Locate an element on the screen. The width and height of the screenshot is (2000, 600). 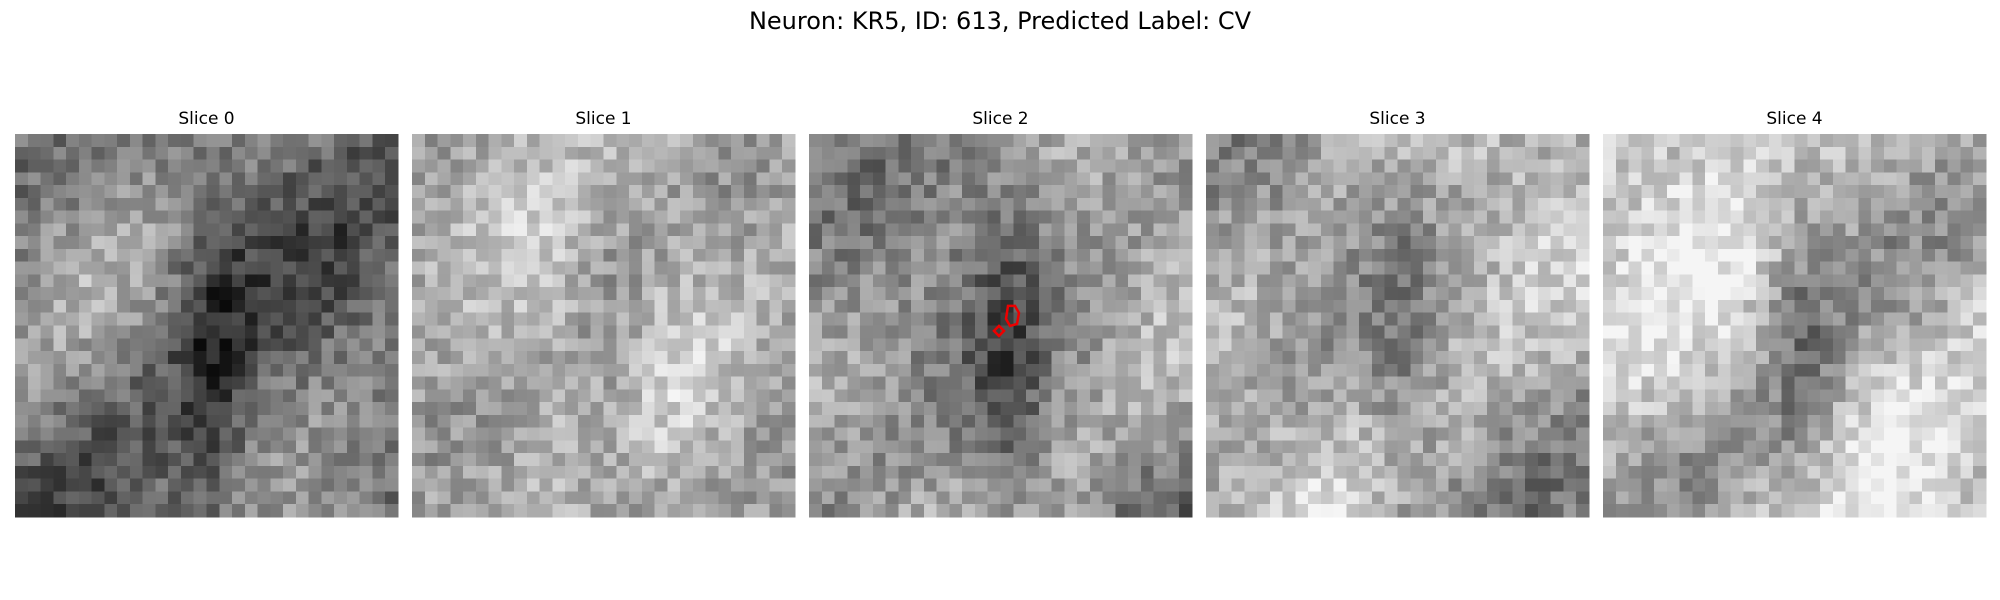
panel-title: Slice 2 is located at coordinates (1000, 119).